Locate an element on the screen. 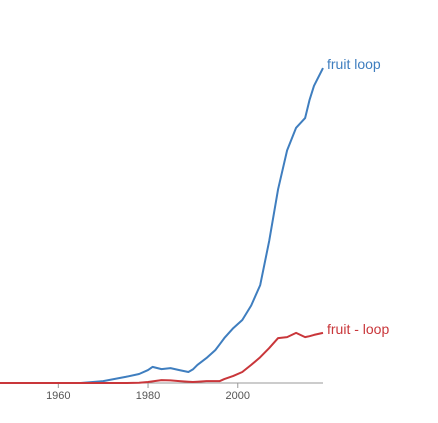 This screenshot has width=438, height=423. series-line is located at coordinates (162, 357).